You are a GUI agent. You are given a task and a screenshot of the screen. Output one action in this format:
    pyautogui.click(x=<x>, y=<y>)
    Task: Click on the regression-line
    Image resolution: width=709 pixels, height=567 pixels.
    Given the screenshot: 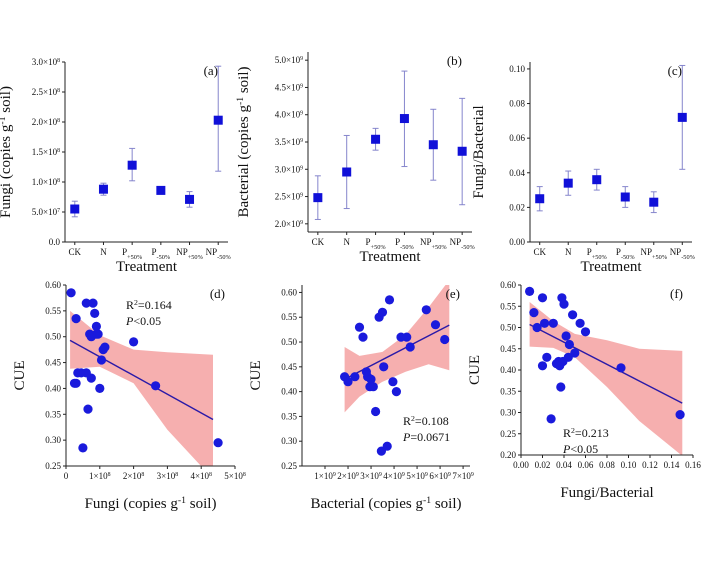 What is the action you would take?
    pyautogui.click(x=141, y=380)
    